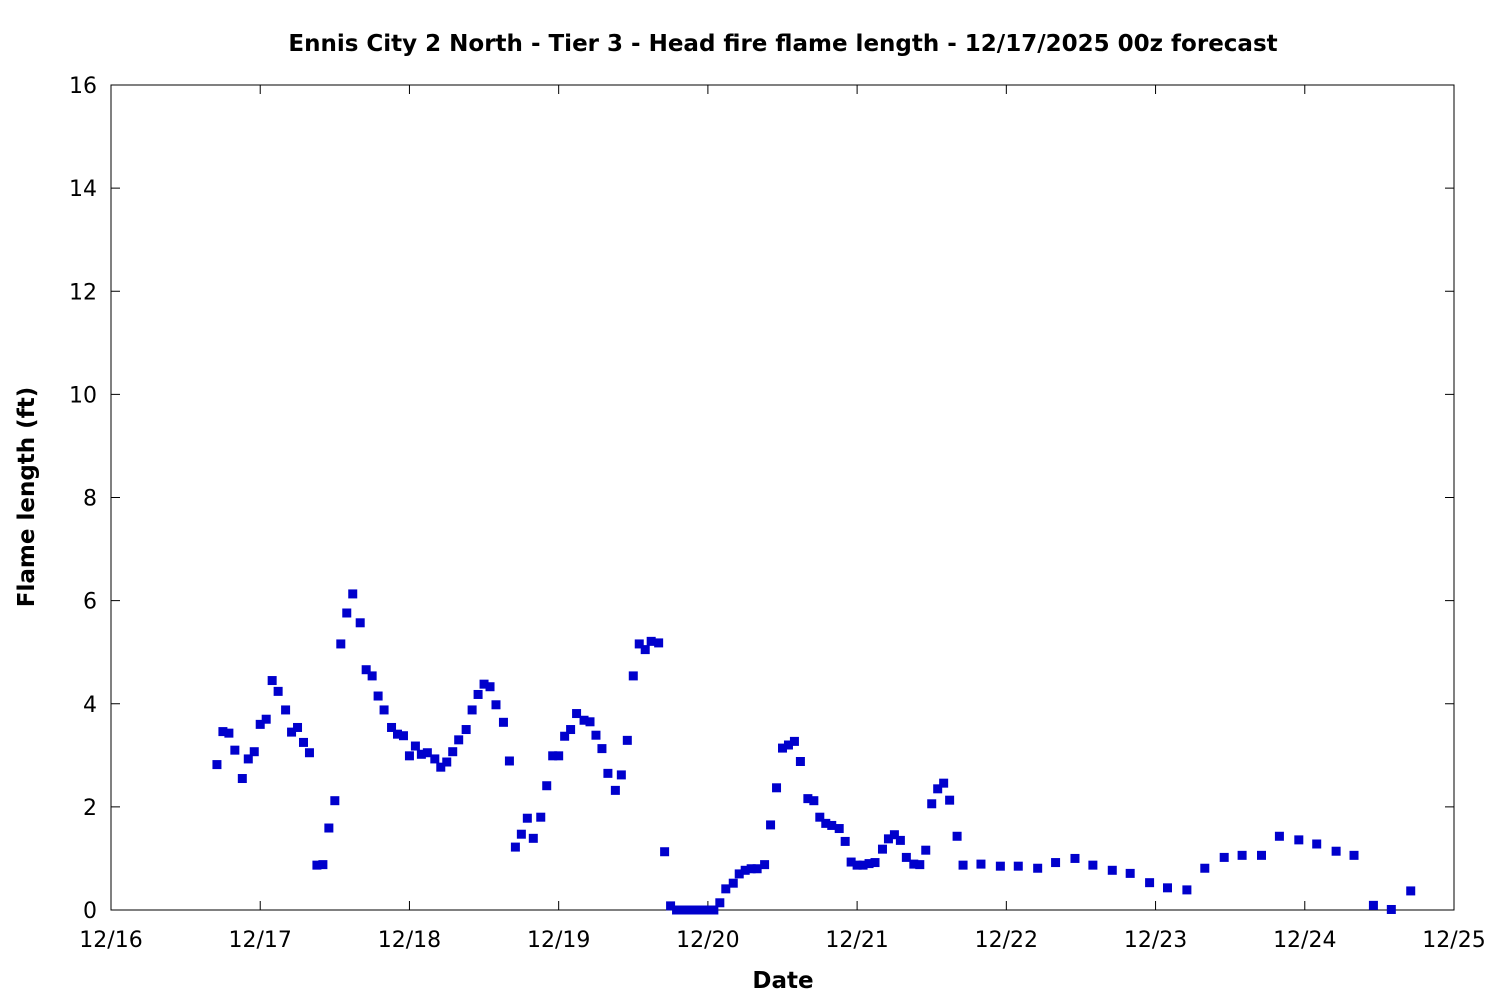 This screenshot has width=1500, height=1000. What do you see at coordinates (83, 189) in the screenshot?
I see `y-tick-label: 14` at bounding box center [83, 189].